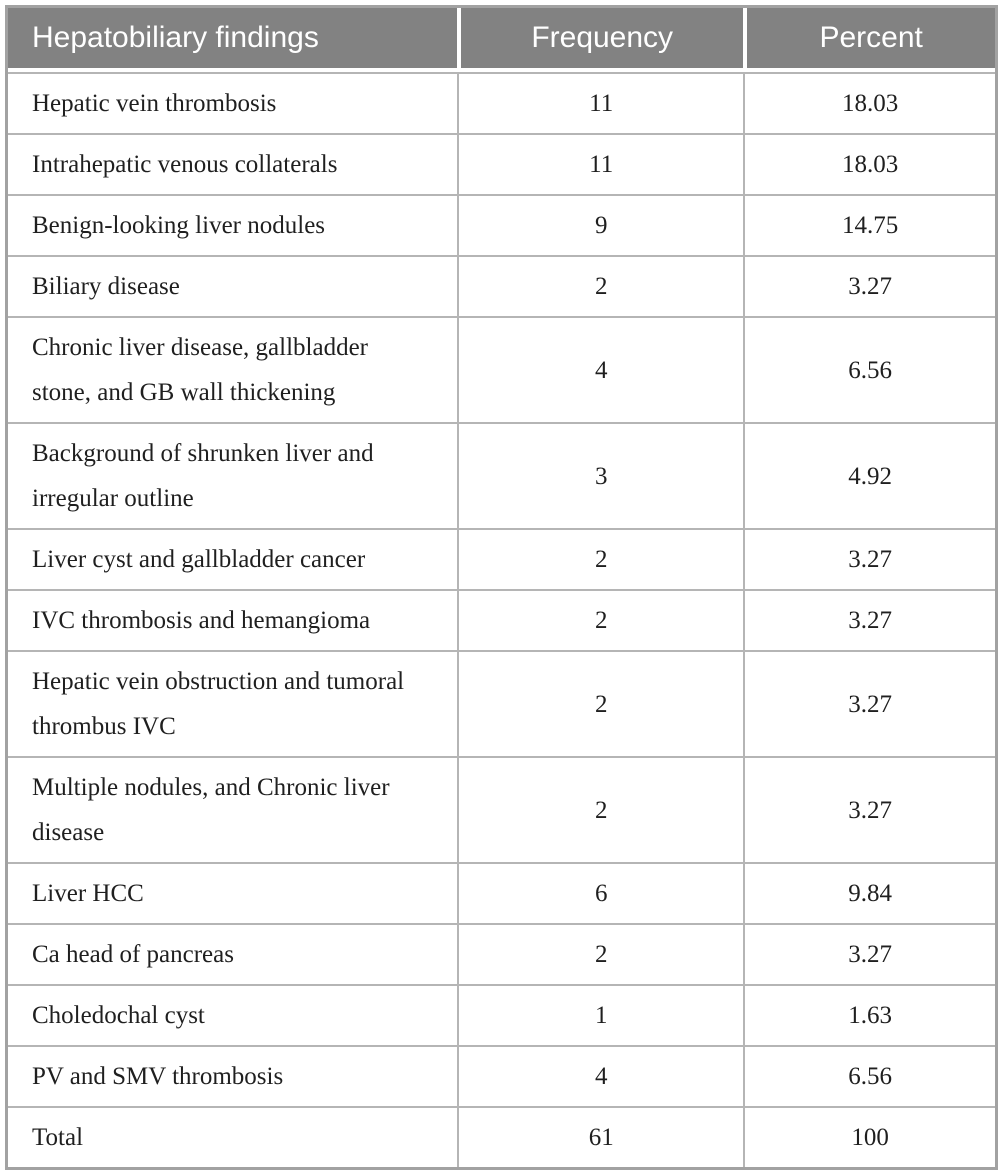 Image resolution: width=1003 pixels, height=1175 pixels. What do you see at coordinates (600, 40) in the screenshot?
I see `column-header-frequency: Frequency` at bounding box center [600, 40].